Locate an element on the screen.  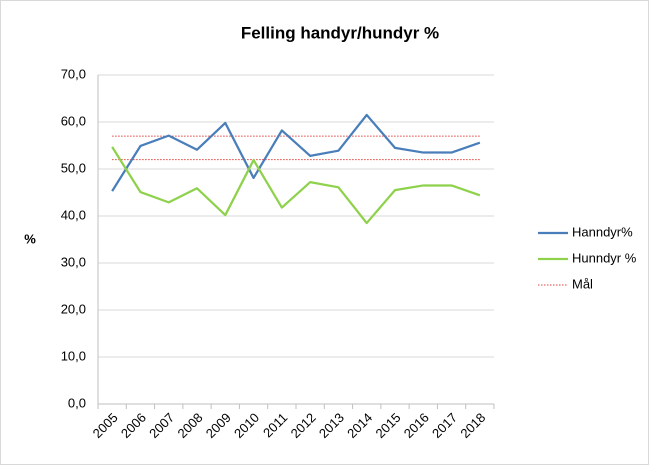
y-tick-label: 10,0 is located at coordinates (73, 355).